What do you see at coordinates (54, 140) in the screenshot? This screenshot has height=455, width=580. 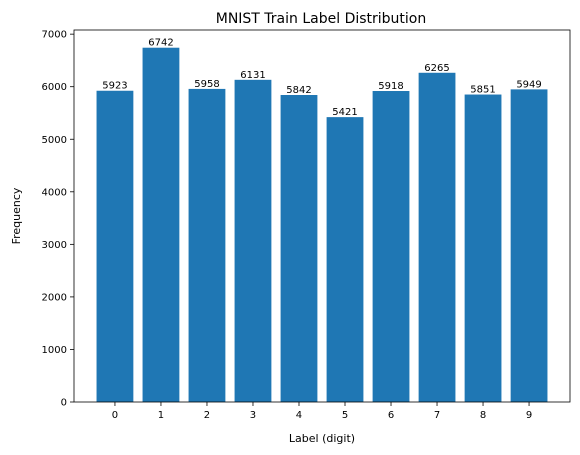 I see `y-tick-label-5000: 5000` at bounding box center [54, 140].